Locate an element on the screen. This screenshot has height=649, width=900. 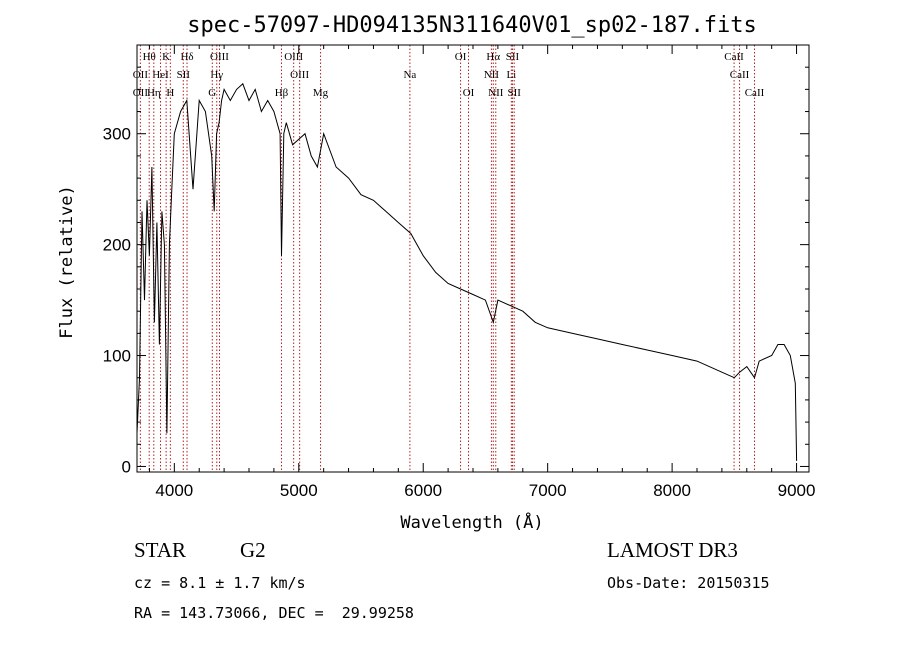
x-tick-label: 8000 is located at coordinates (672, 490).